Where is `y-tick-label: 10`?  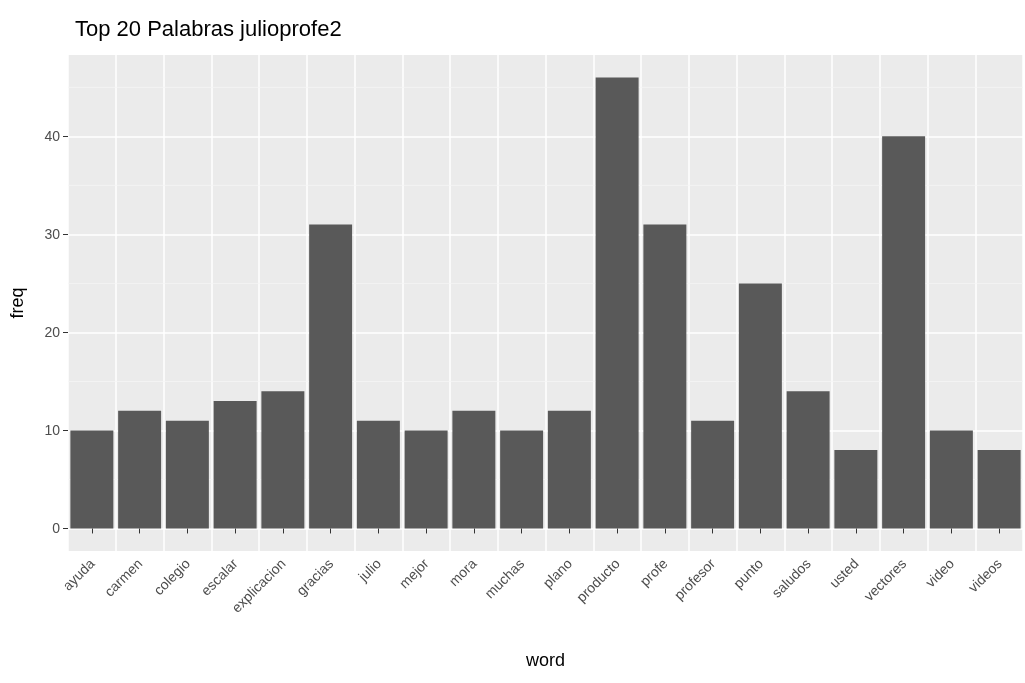 y-tick-label: 10 is located at coordinates (52, 430).